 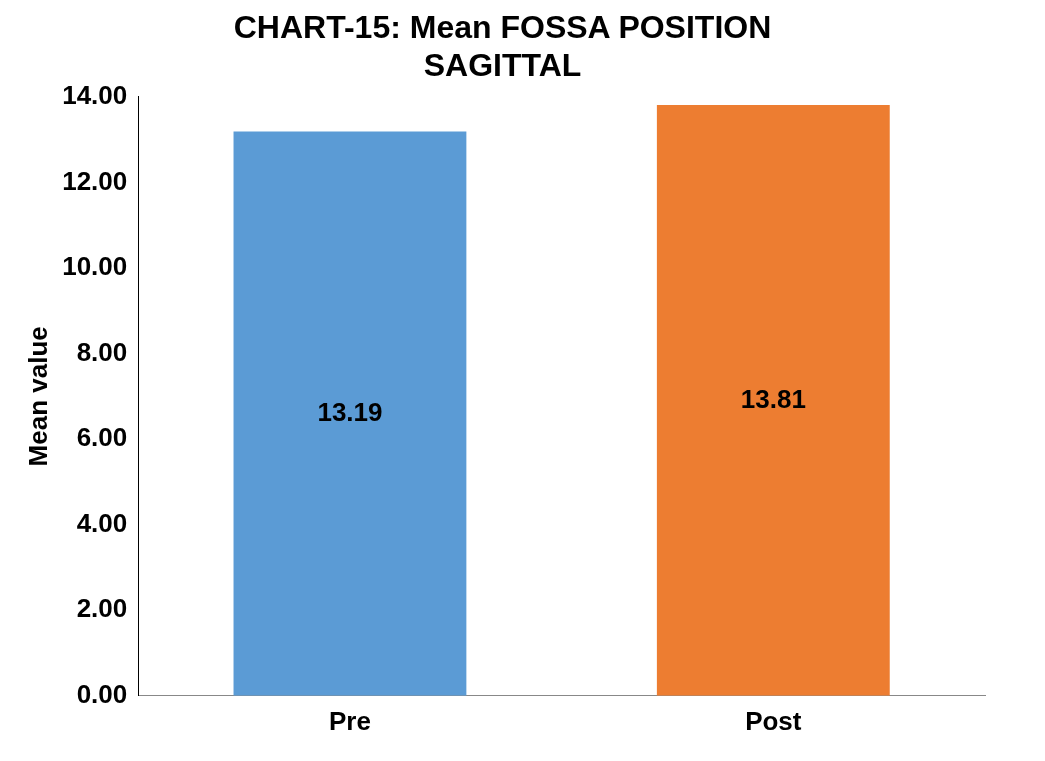 What do you see at coordinates (102, 522) in the screenshot?
I see `y-tick-label: 4.00` at bounding box center [102, 522].